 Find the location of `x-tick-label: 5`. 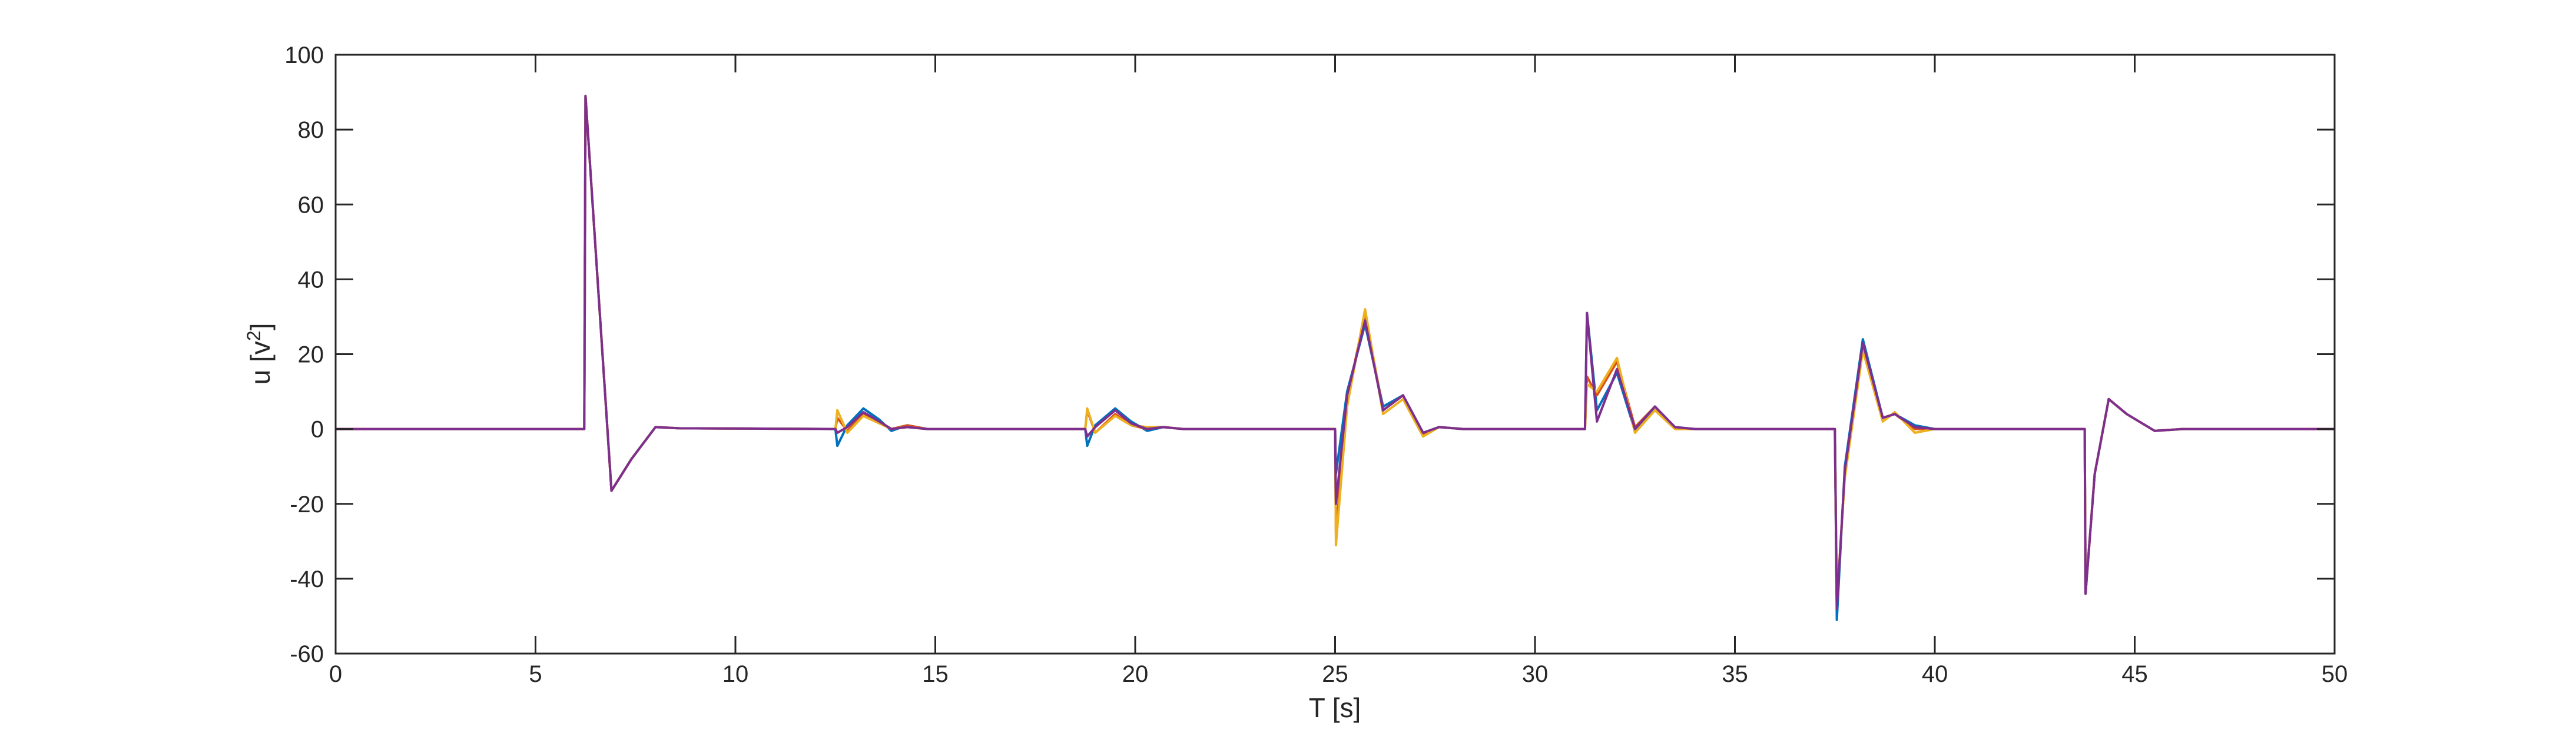

x-tick-label: 5 is located at coordinates (535, 674).